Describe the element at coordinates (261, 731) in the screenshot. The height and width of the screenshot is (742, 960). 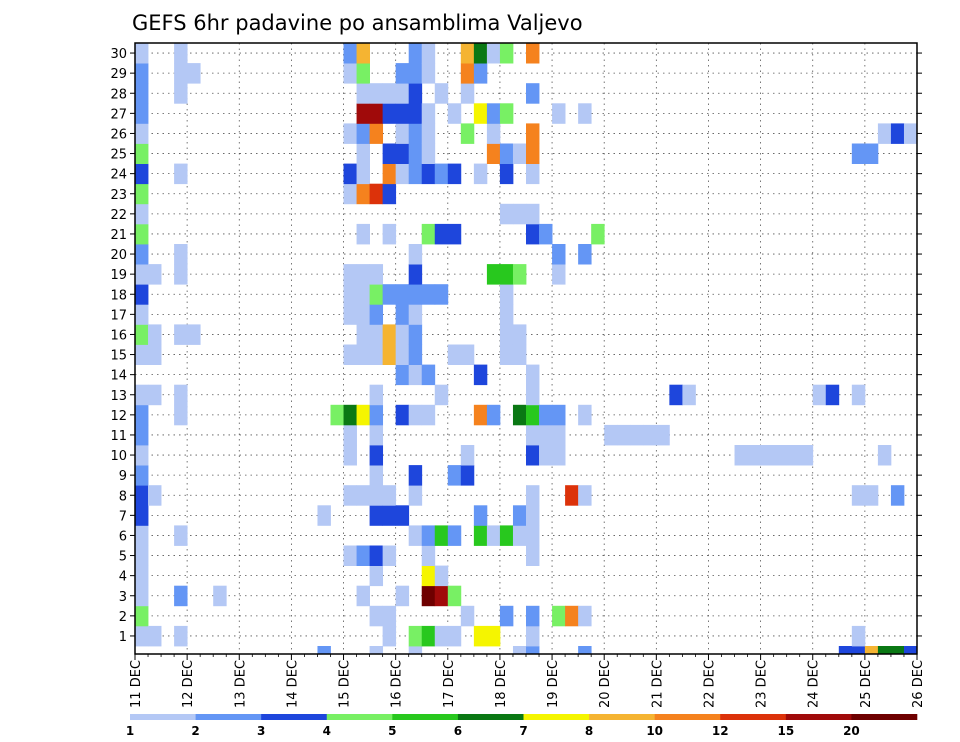
I see `colorbar-label: 3` at that location.